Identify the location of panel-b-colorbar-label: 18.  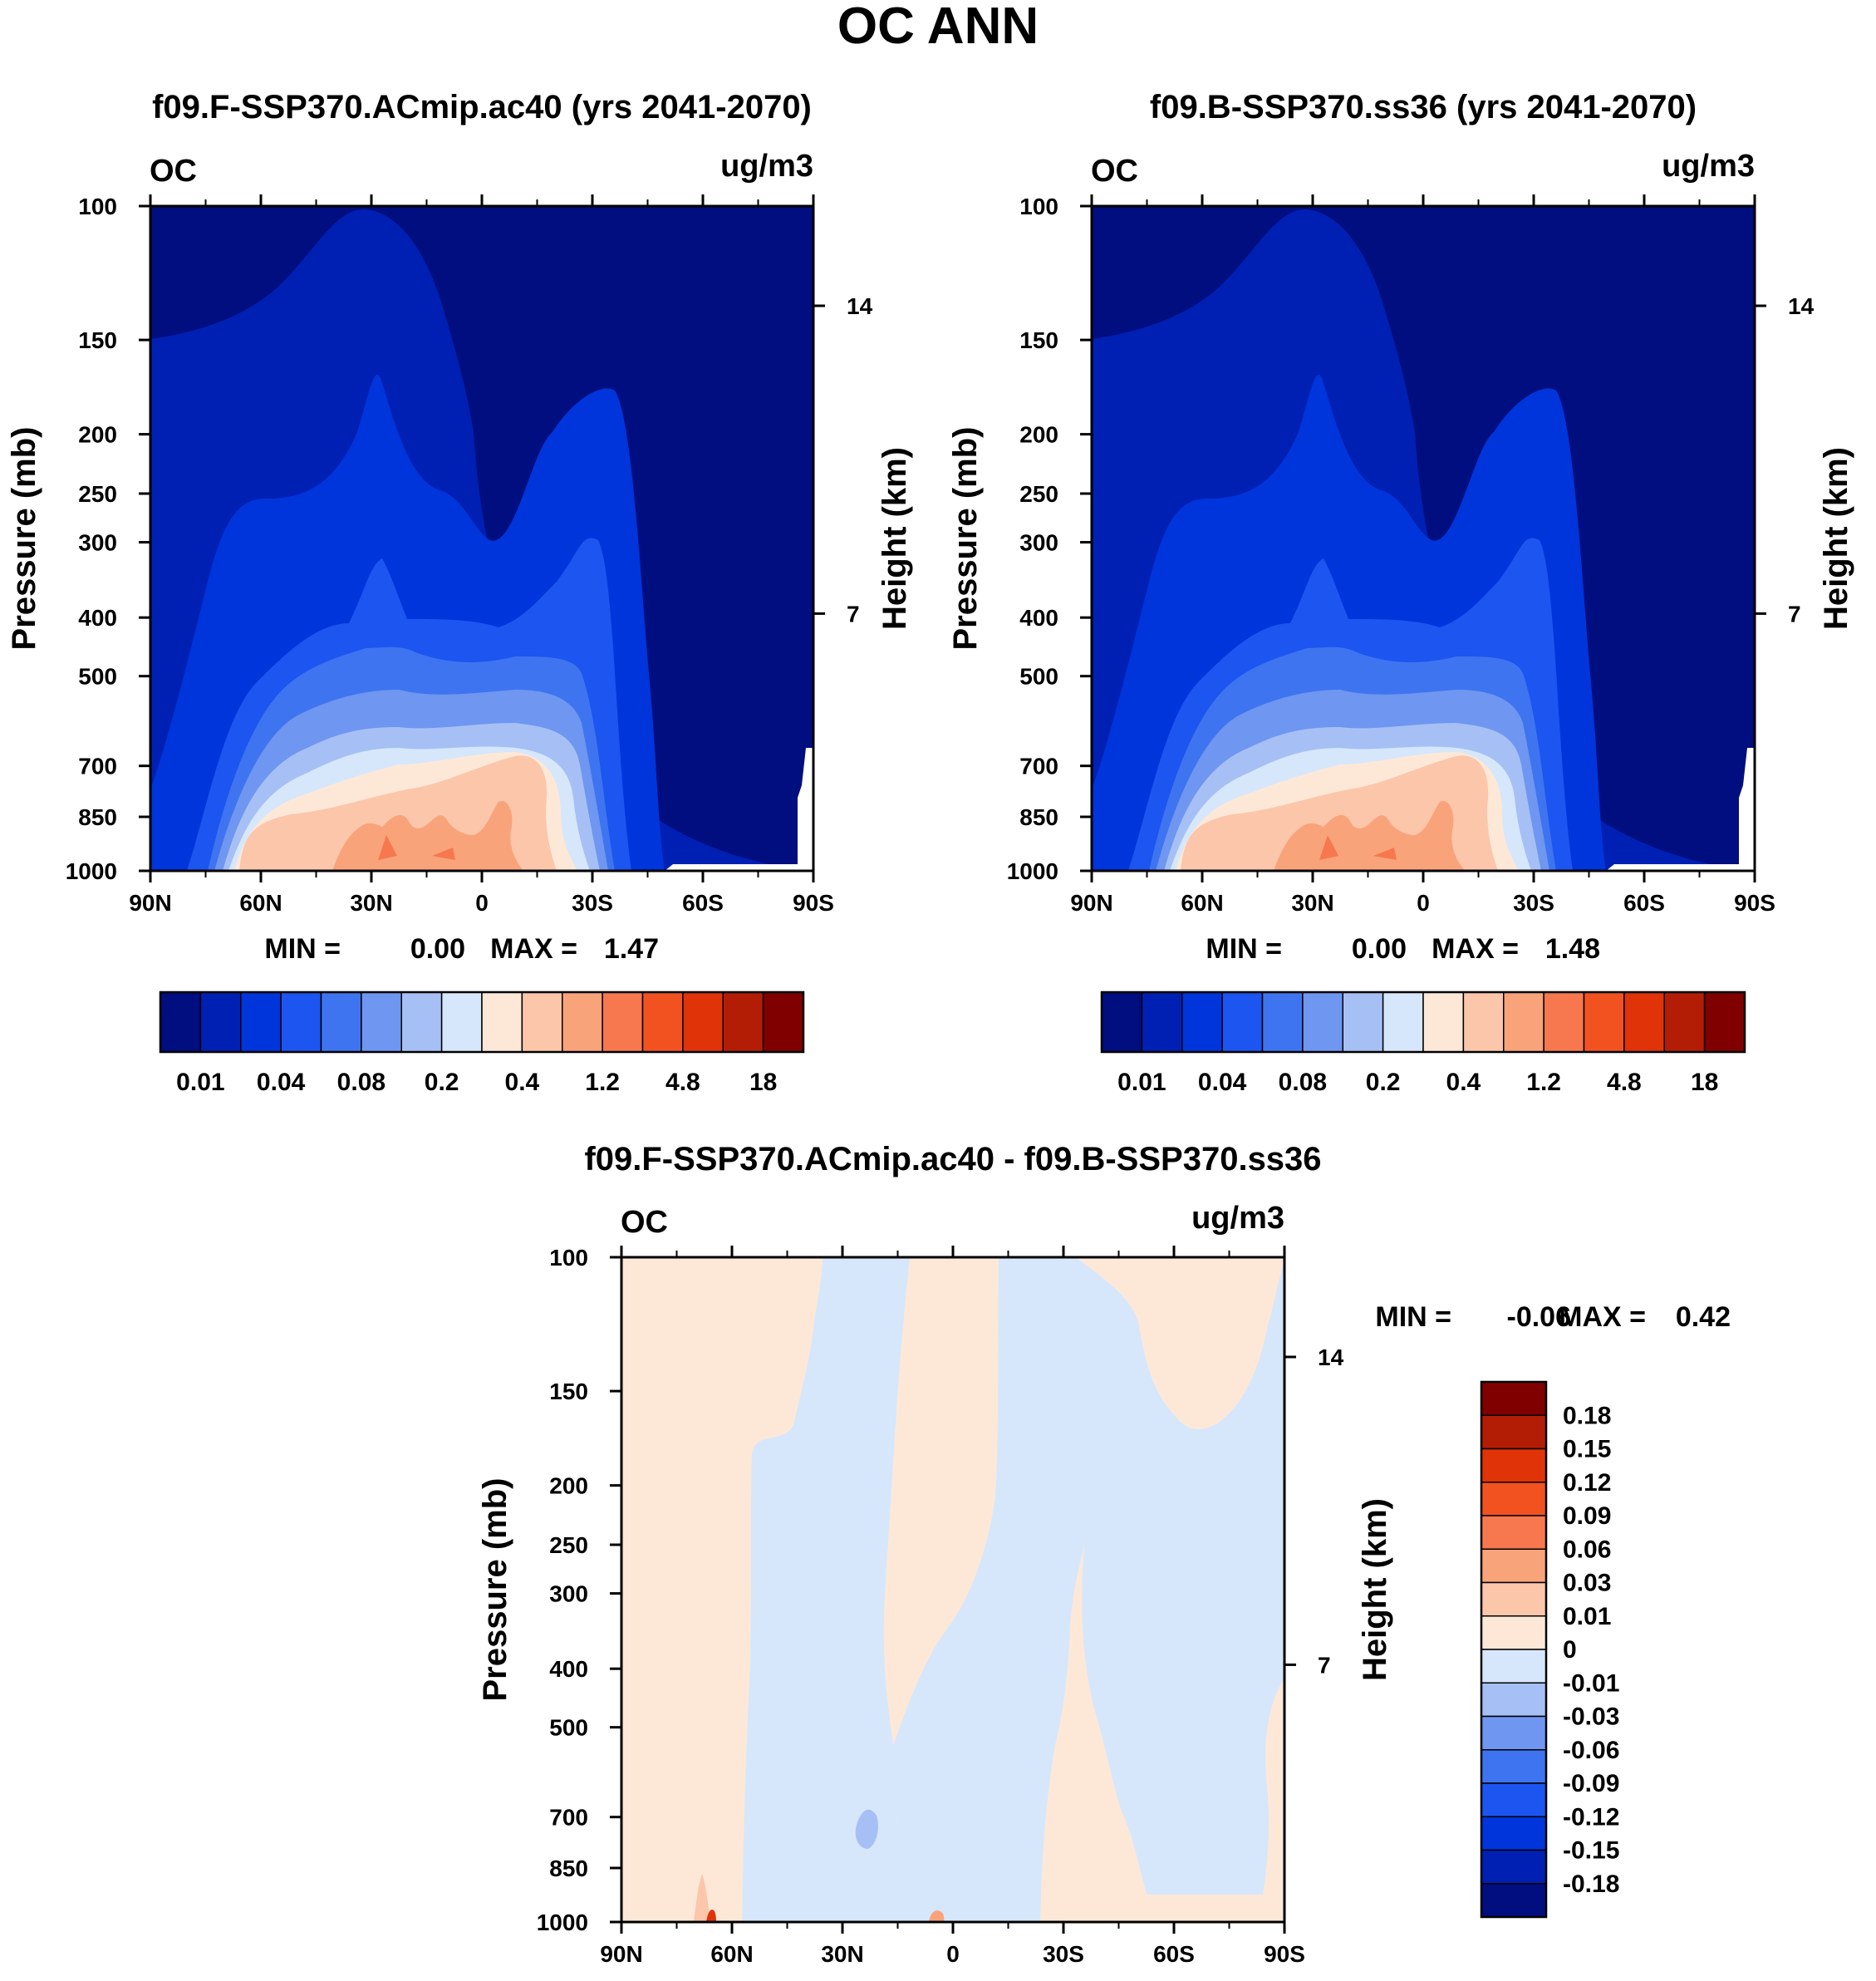
(1705, 1082).